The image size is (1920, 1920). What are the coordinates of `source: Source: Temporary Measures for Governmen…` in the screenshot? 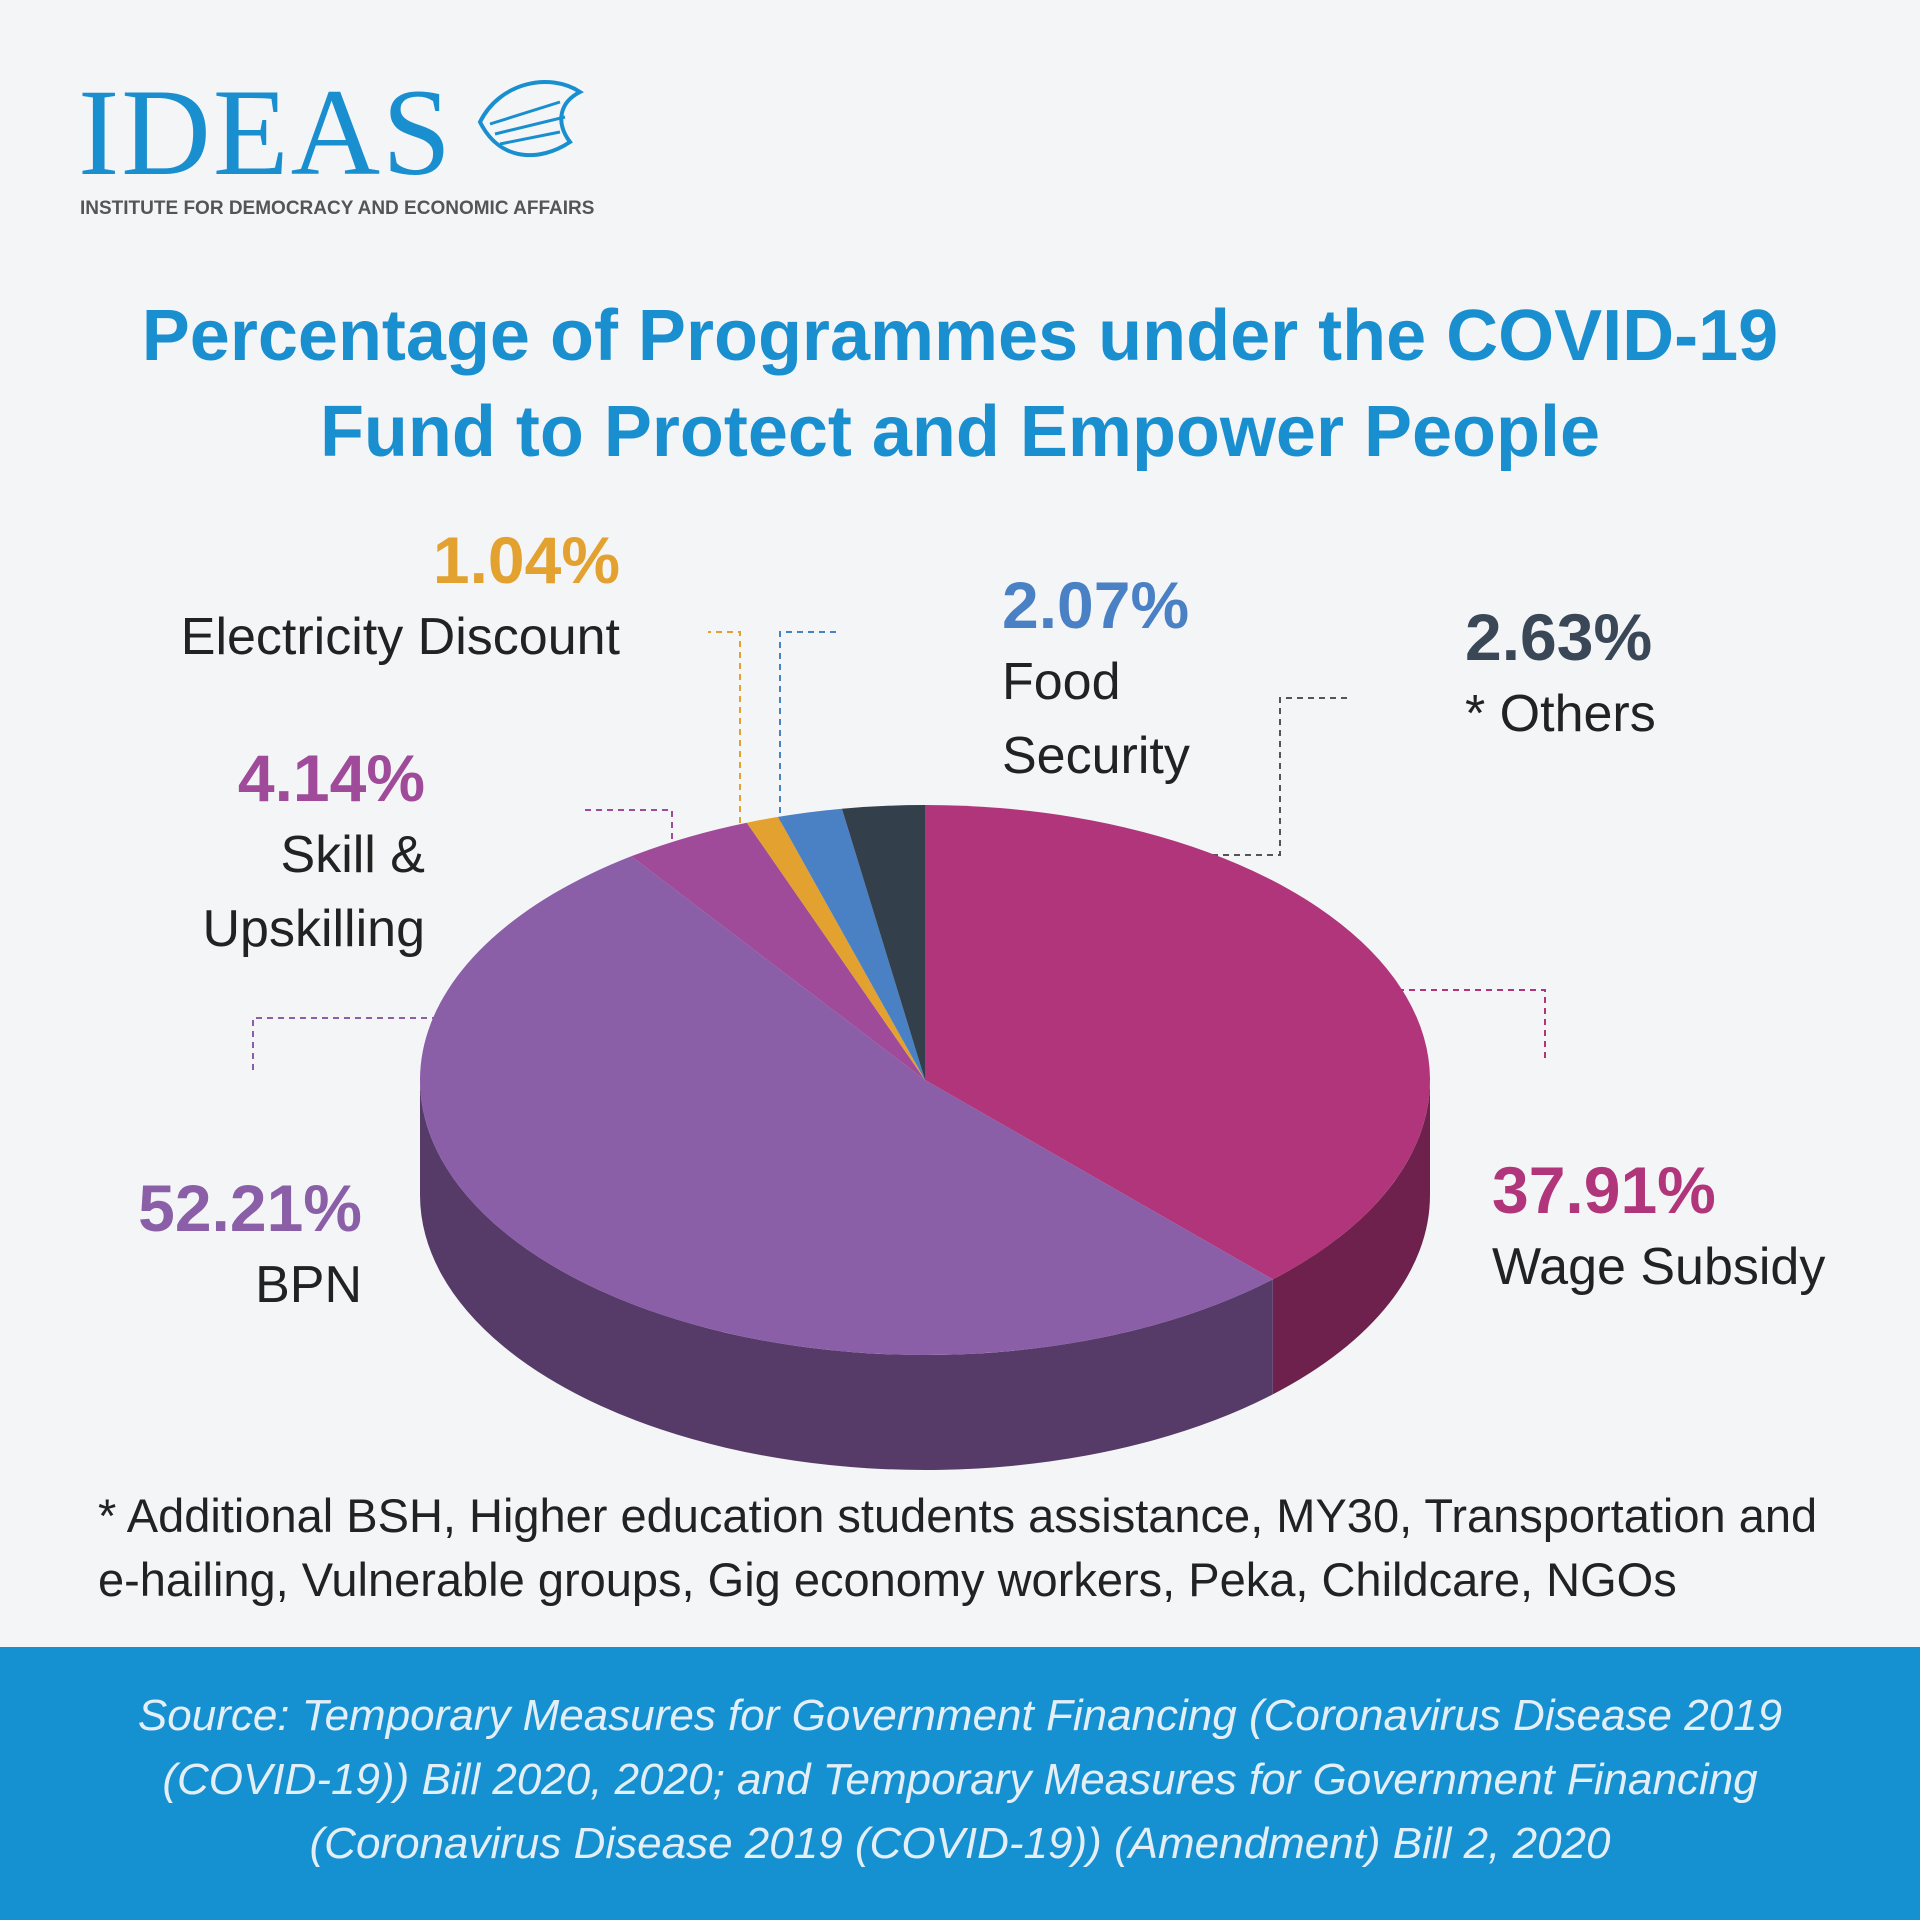 It's located at (960, 1779).